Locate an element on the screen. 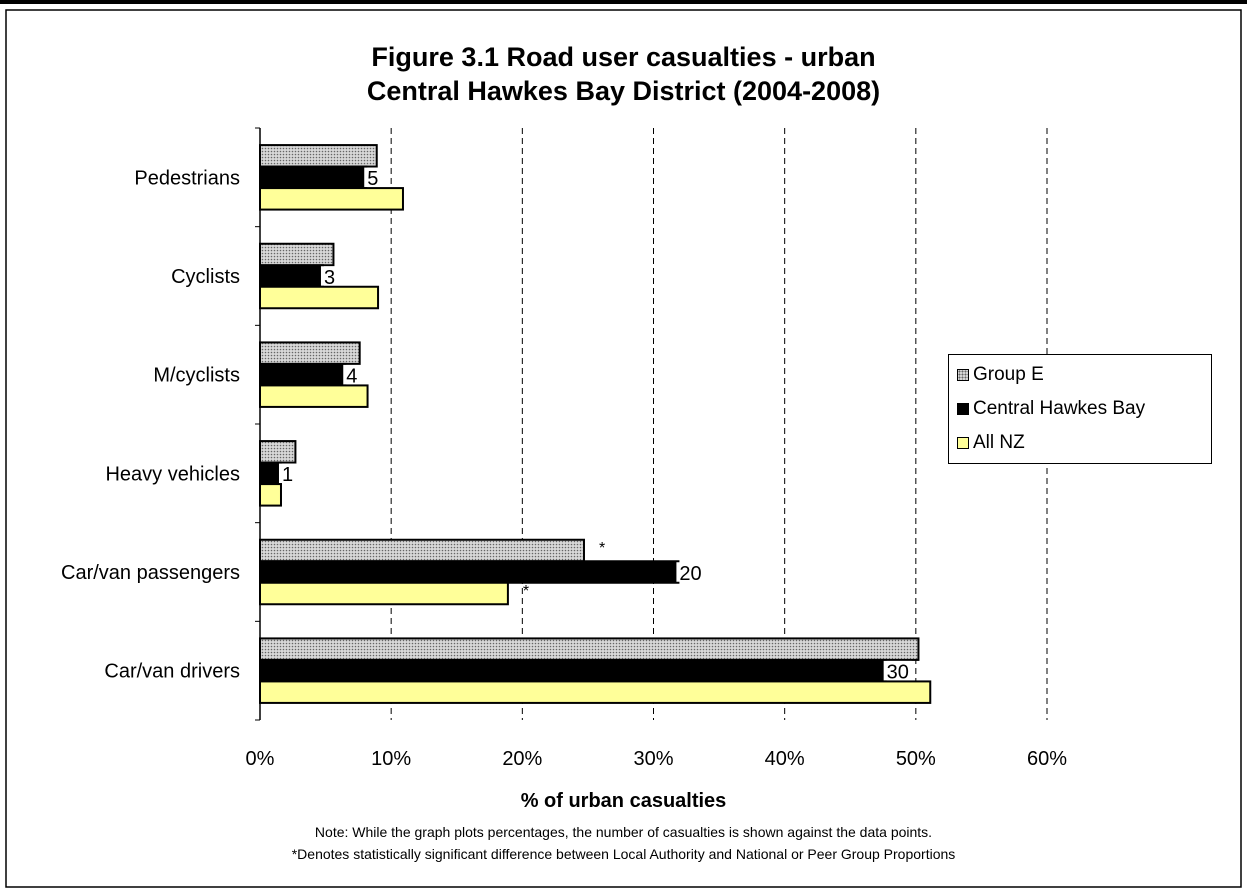  x-tick-label: 30% is located at coordinates (653, 759).